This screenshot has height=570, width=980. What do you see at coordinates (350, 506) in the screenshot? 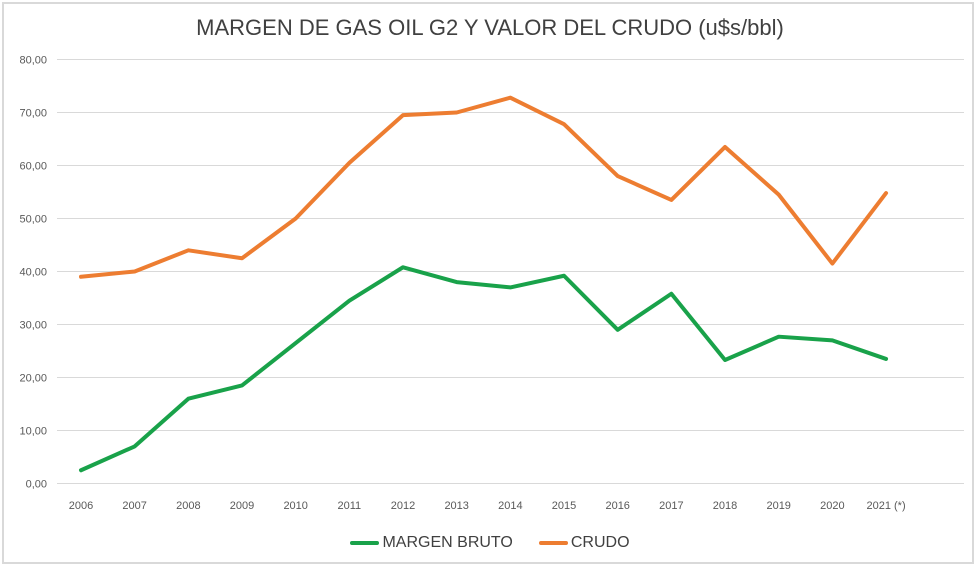
I see `x-tick-label: 2011` at bounding box center [350, 506].